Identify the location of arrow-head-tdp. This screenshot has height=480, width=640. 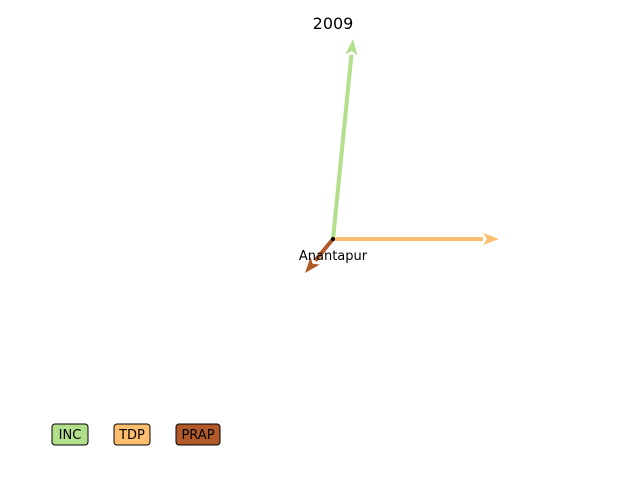
(491, 239).